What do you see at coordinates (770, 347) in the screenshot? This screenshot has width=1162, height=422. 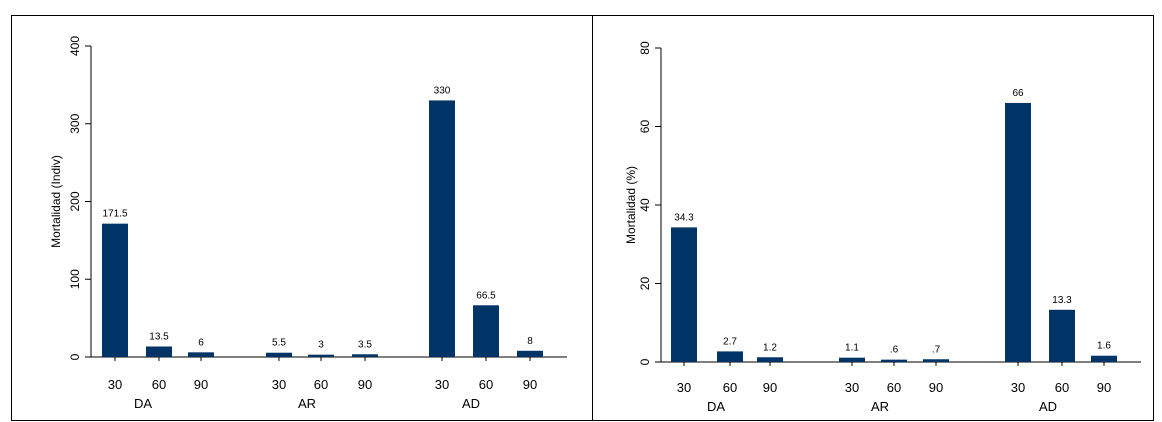 I see `bar-value-label: 1.2` at bounding box center [770, 347].